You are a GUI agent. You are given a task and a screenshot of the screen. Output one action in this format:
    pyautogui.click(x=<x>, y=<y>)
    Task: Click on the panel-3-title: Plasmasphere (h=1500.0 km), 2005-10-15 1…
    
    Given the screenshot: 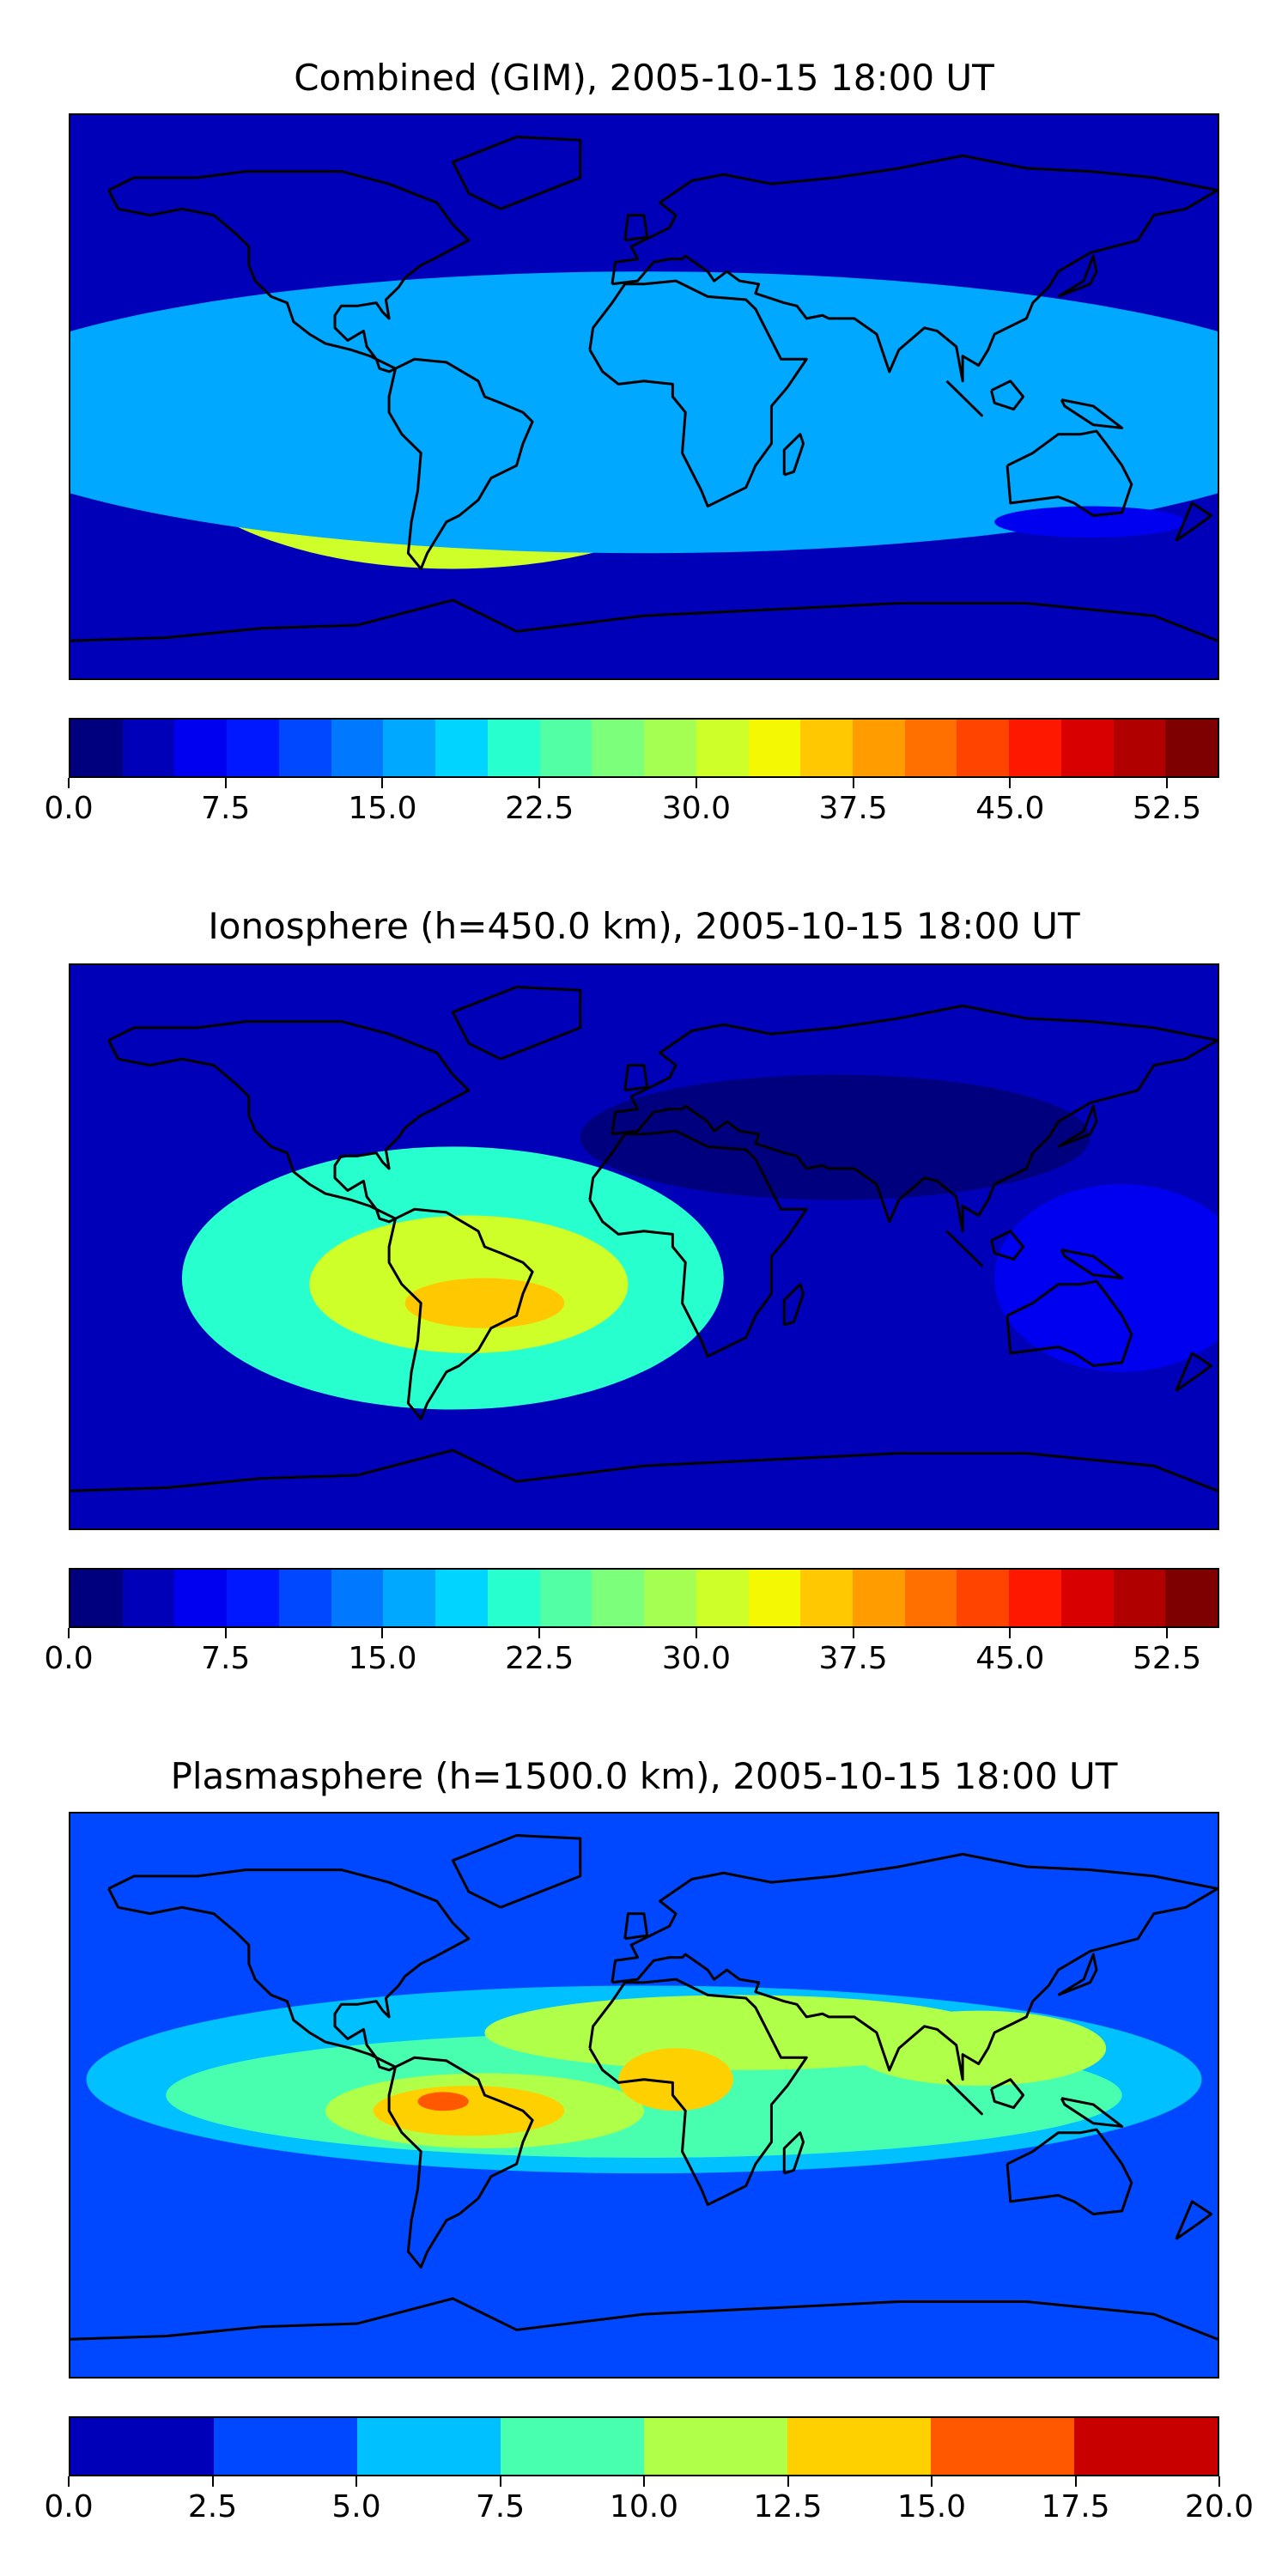 What is the action you would take?
    pyautogui.click(x=644, y=1776)
    